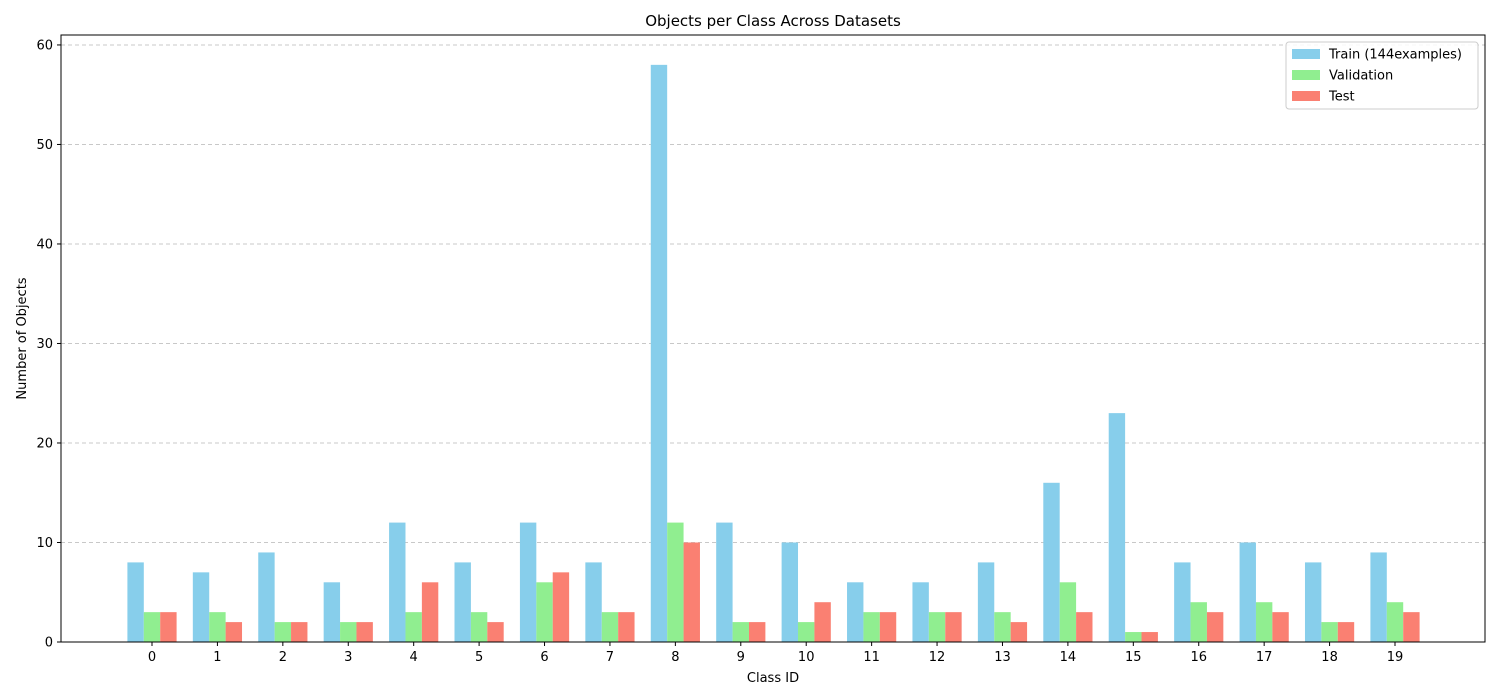  Describe the element at coordinates (1341, 97) in the screenshot. I see `legend-label: Test` at that location.